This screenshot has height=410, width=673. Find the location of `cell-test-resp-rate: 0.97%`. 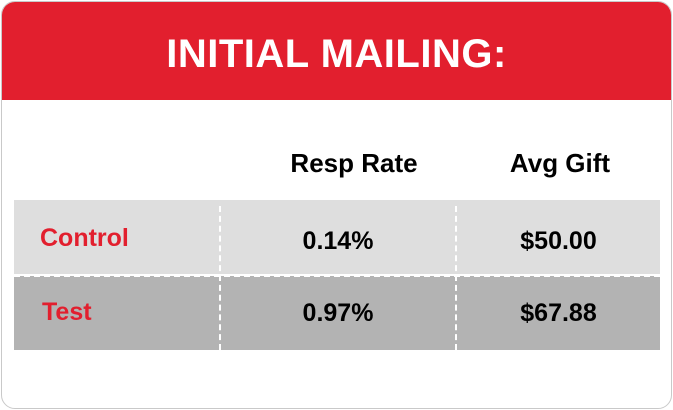

cell-test-resp-rate: 0.97% is located at coordinates (338, 313).